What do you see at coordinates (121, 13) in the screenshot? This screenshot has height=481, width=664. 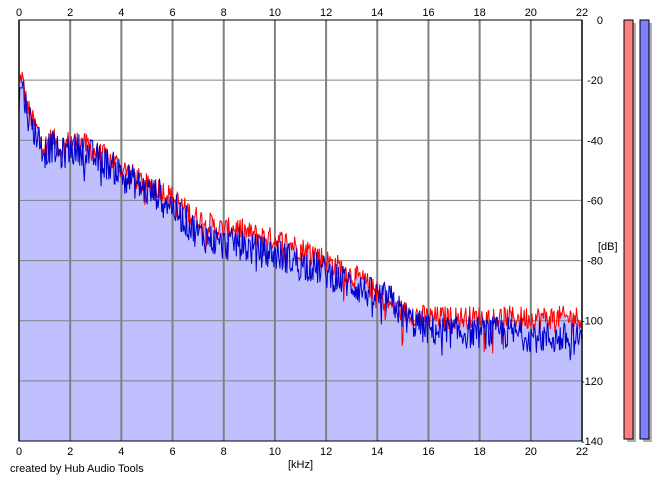 I see `x-tick-label-top: 4` at bounding box center [121, 13].